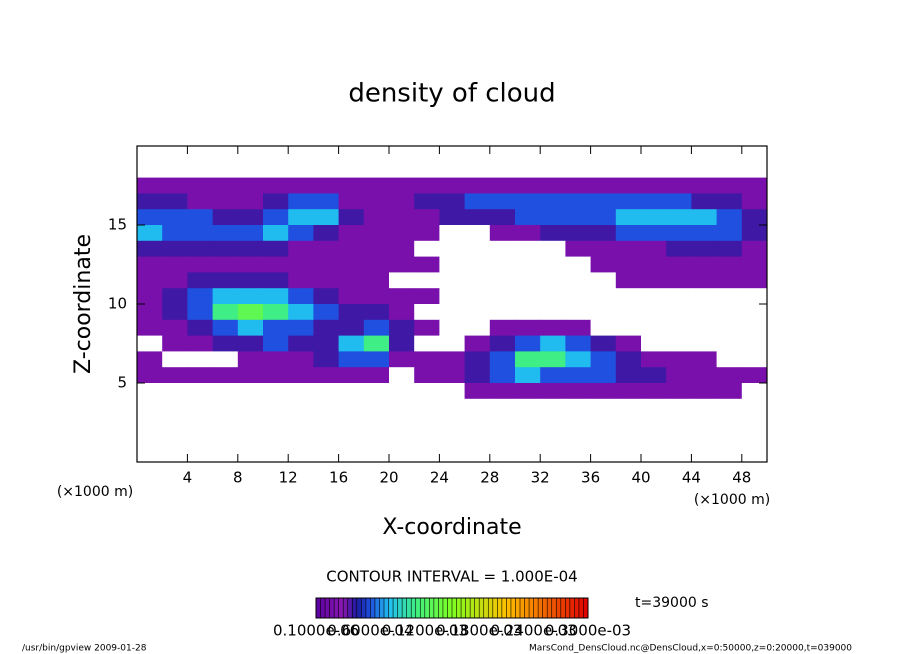  Describe the element at coordinates (338, 478) in the screenshot. I see `x-tick-label: 16` at that location.